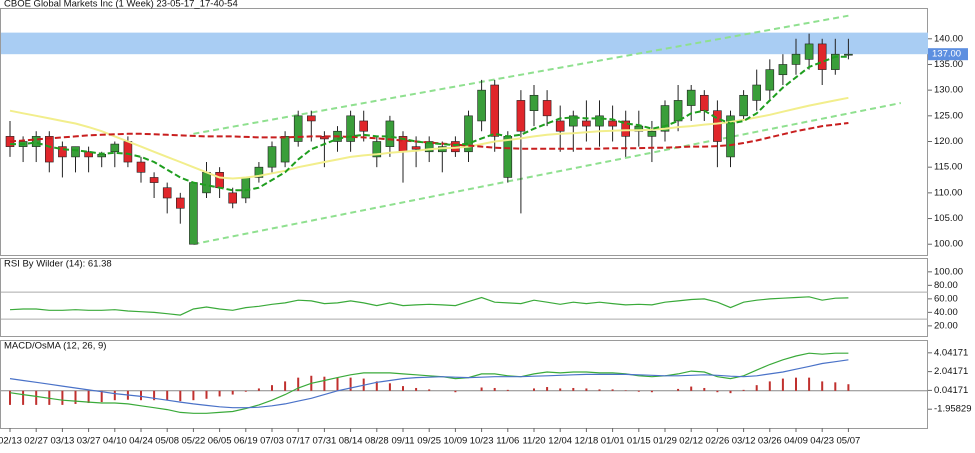 The image size is (975, 453). Describe the element at coordinates (744, 441) in the screenshot. I see `x-tick-label: 03/12` at that location.